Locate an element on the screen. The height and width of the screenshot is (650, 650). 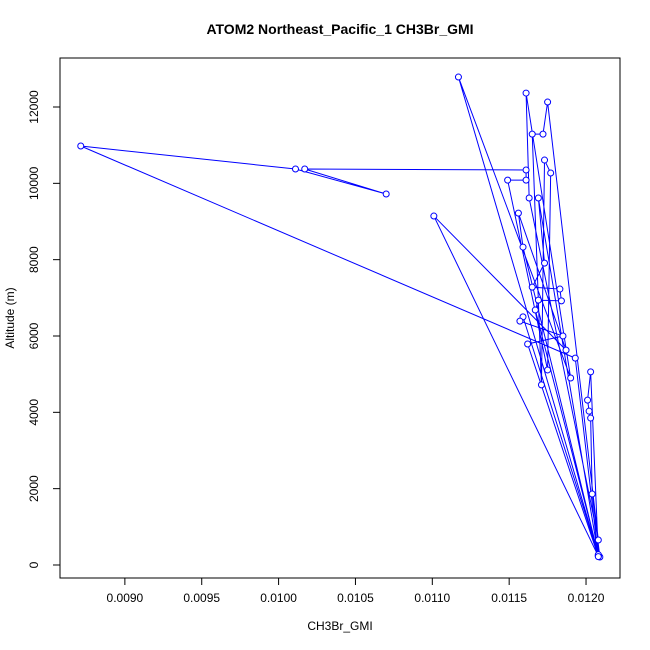
y-axis-label: Altitude (m) is located at coordinates (10, 317).